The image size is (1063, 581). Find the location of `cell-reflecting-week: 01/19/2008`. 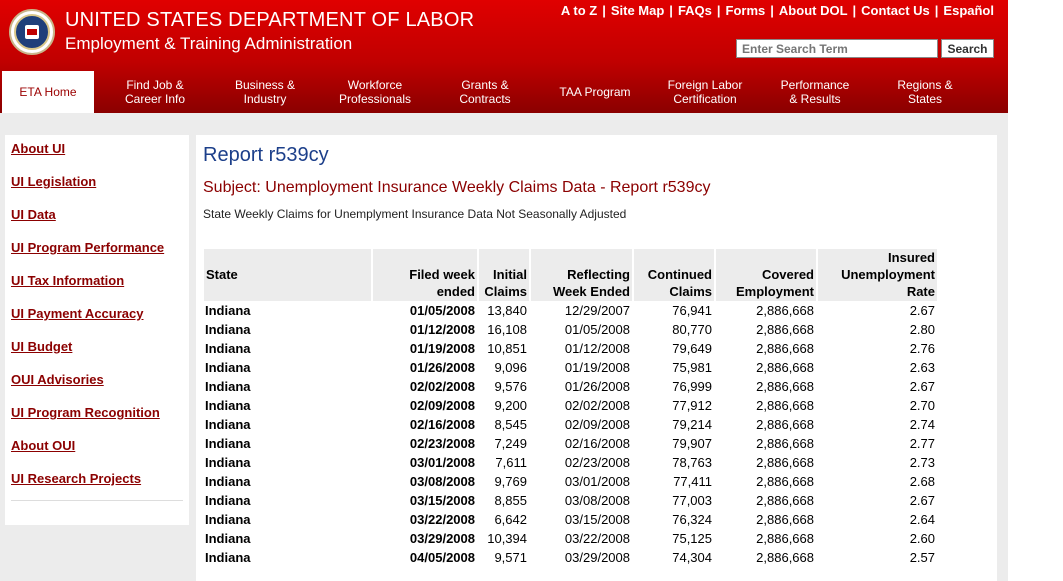

cell-reflecting-week: 01/19/2008 is located at coordinates (597, 367).